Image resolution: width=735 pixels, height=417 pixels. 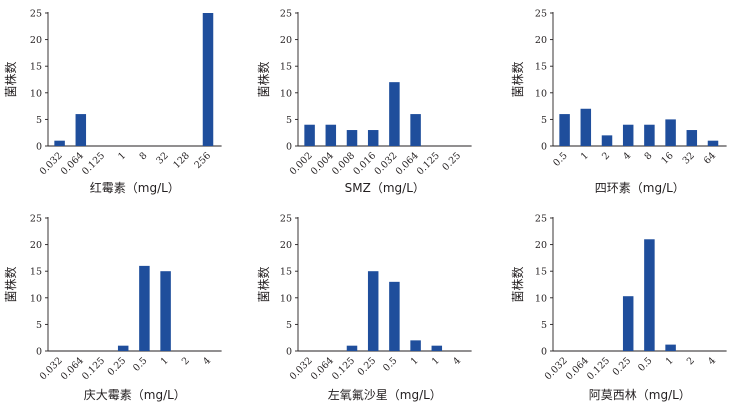 I want to click on x-tick-label: 128, so click(x=181, y=160).